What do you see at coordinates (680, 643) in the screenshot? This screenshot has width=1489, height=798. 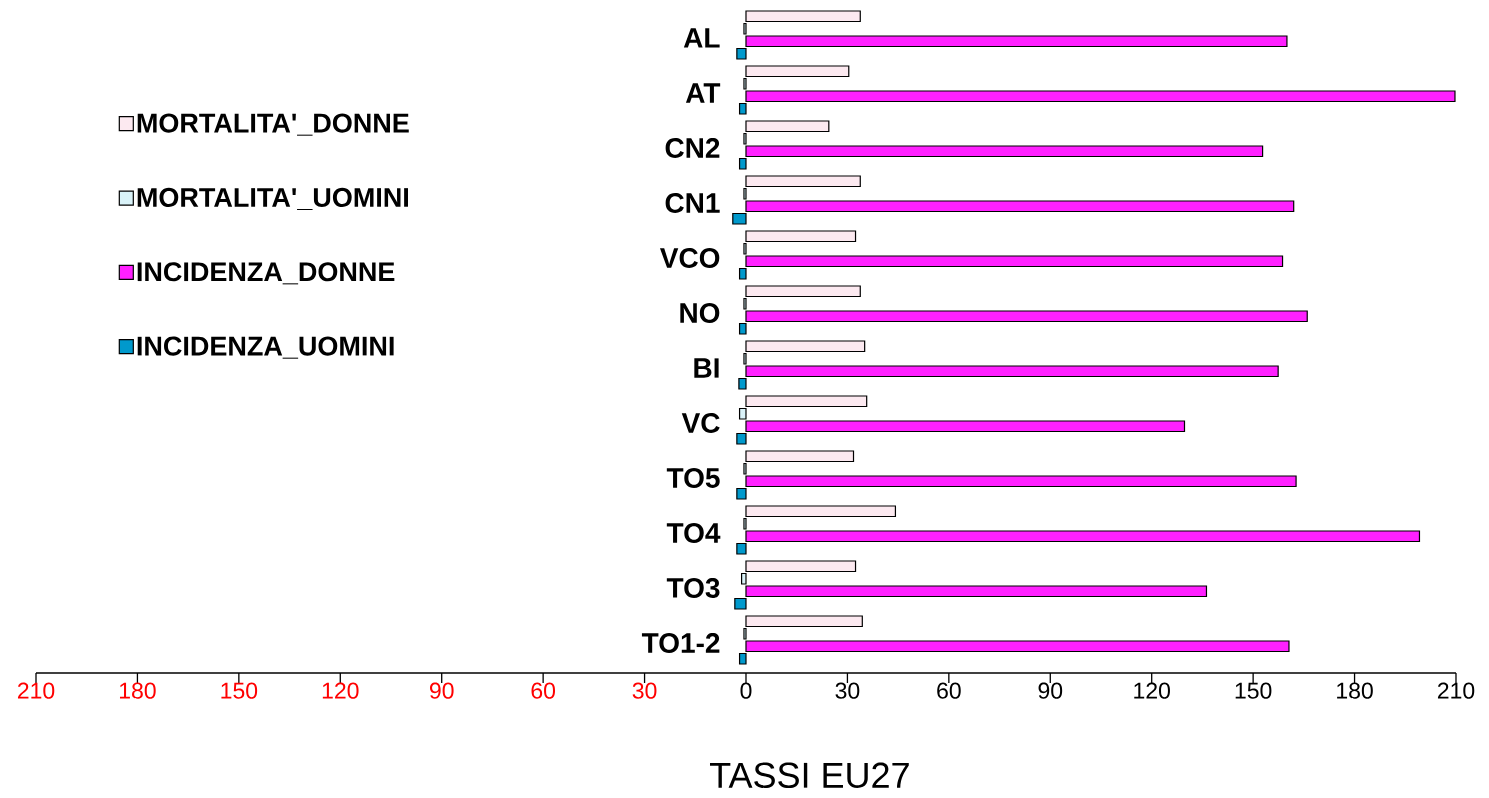 I see `y-tick-label: TO1-2` at bounding box center [680, 643].